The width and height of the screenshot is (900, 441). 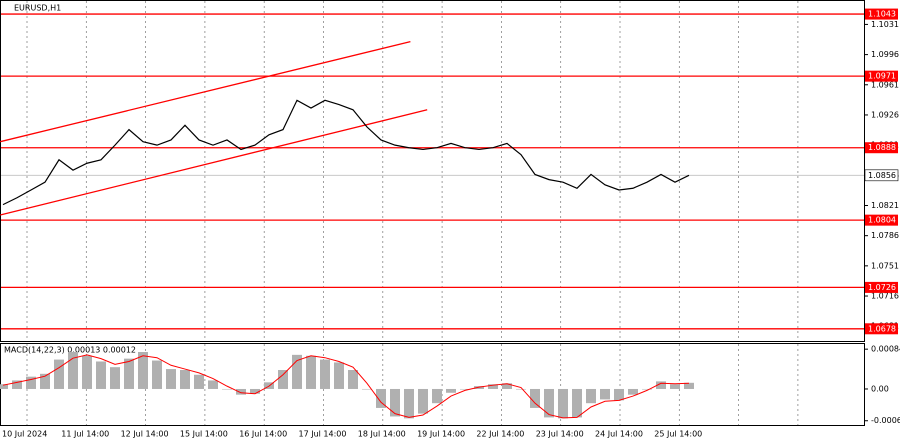 What do you see at coordinates (885, 265) in the screenshot?
I see `y-tick-label: 1.0751` at bounding box center [885, 265].